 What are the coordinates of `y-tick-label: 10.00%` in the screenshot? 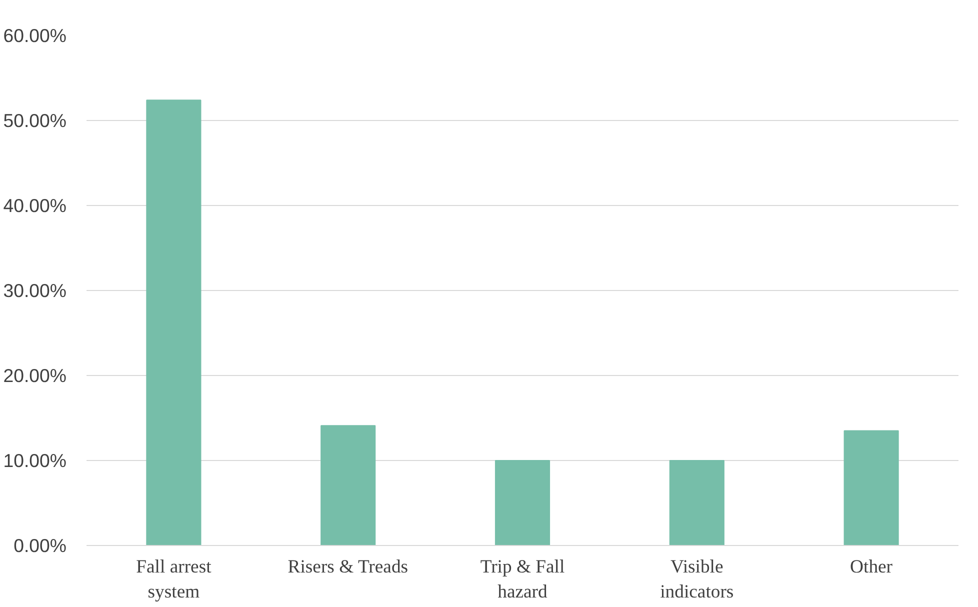 It's located at (35, 460).